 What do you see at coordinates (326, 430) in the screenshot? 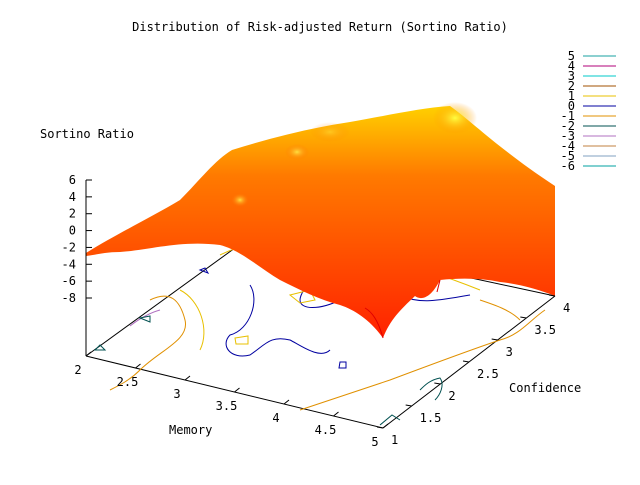
I see `x-tick-label: 4.5` at bounding box center [326, 430].